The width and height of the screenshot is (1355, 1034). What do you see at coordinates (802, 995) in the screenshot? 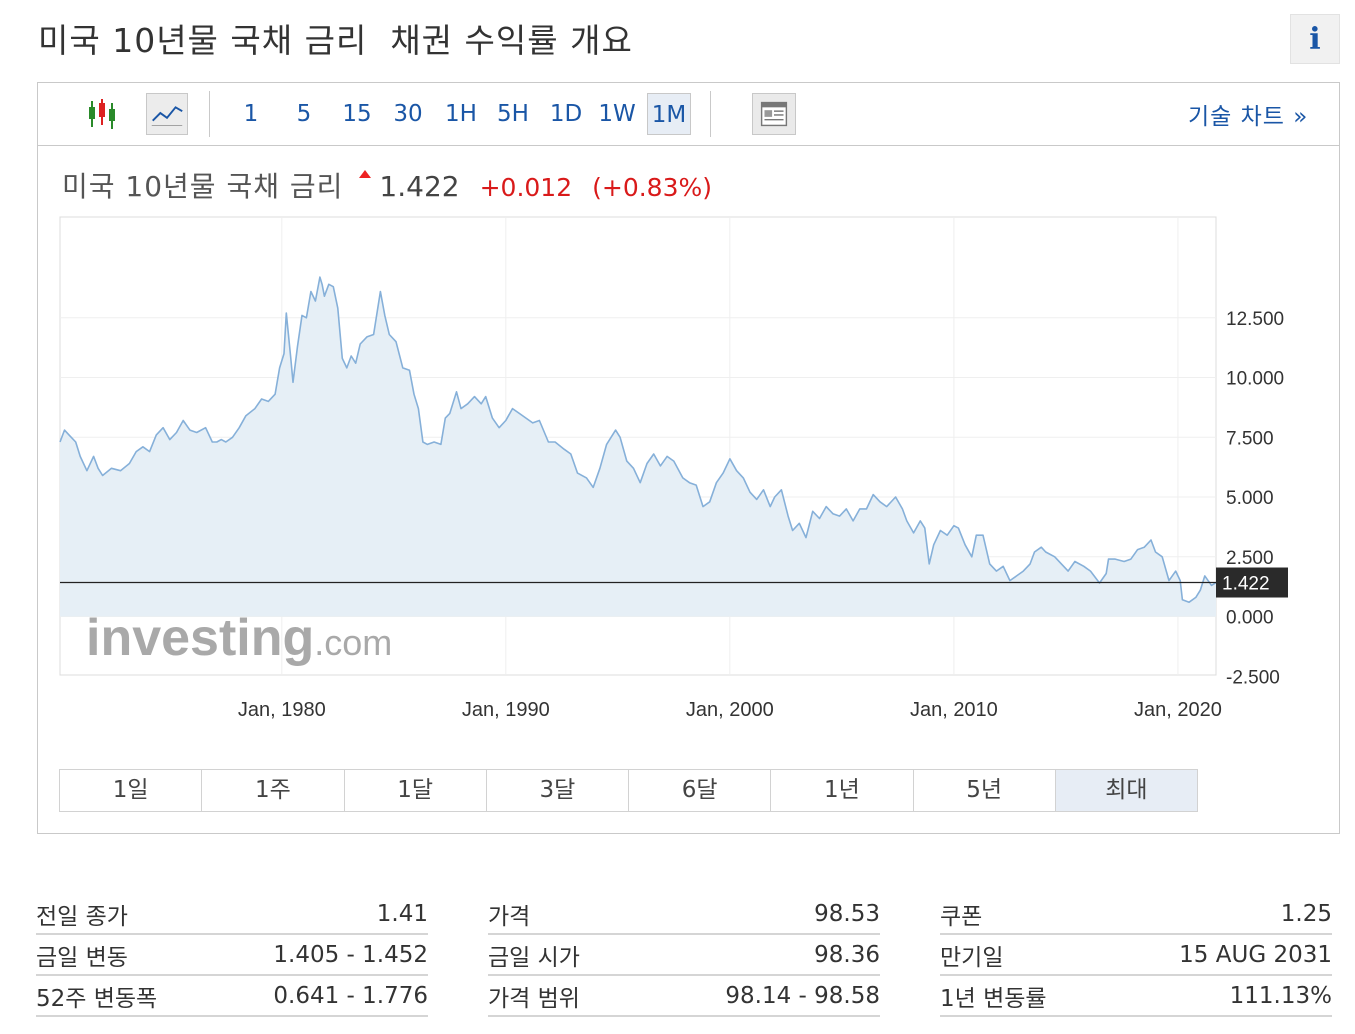
I see `stat-value: 98.14 - 98.58` at bounding box center [802, 995].